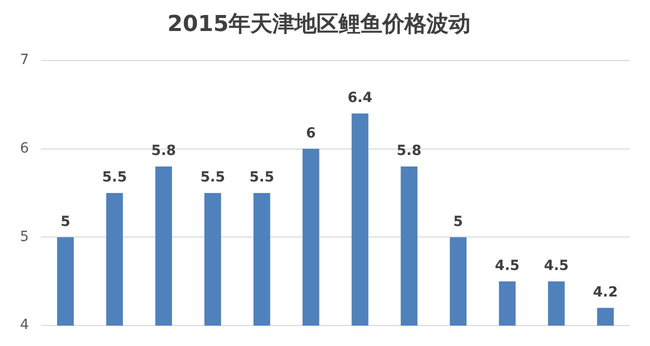 This screenshot has width=650, height=346. Describe the element at coordinates (360, 98) in the screenshot. I see `data-label: 6.4` at that location.